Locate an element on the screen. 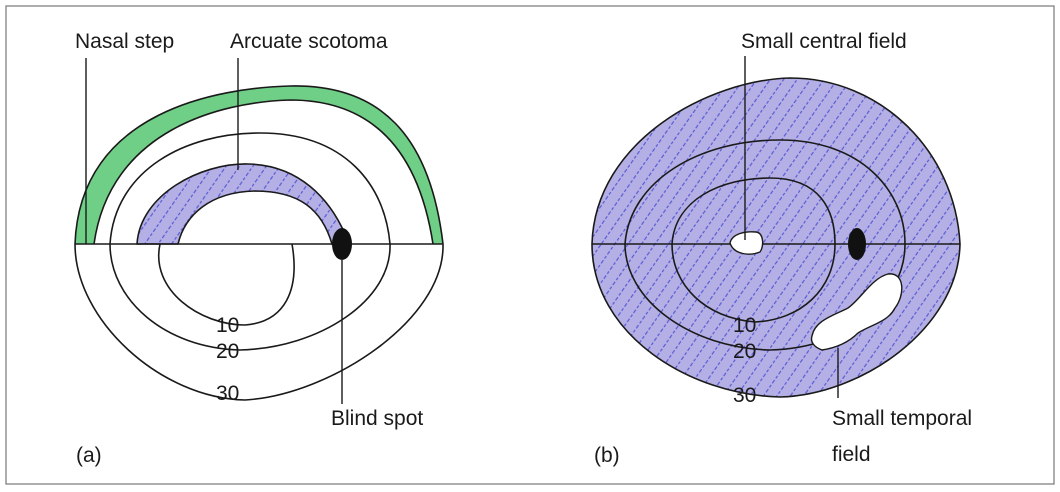 The height and width of the screenshot is (492, 1060). nasal-step-region is located at coordinates (259, 165).